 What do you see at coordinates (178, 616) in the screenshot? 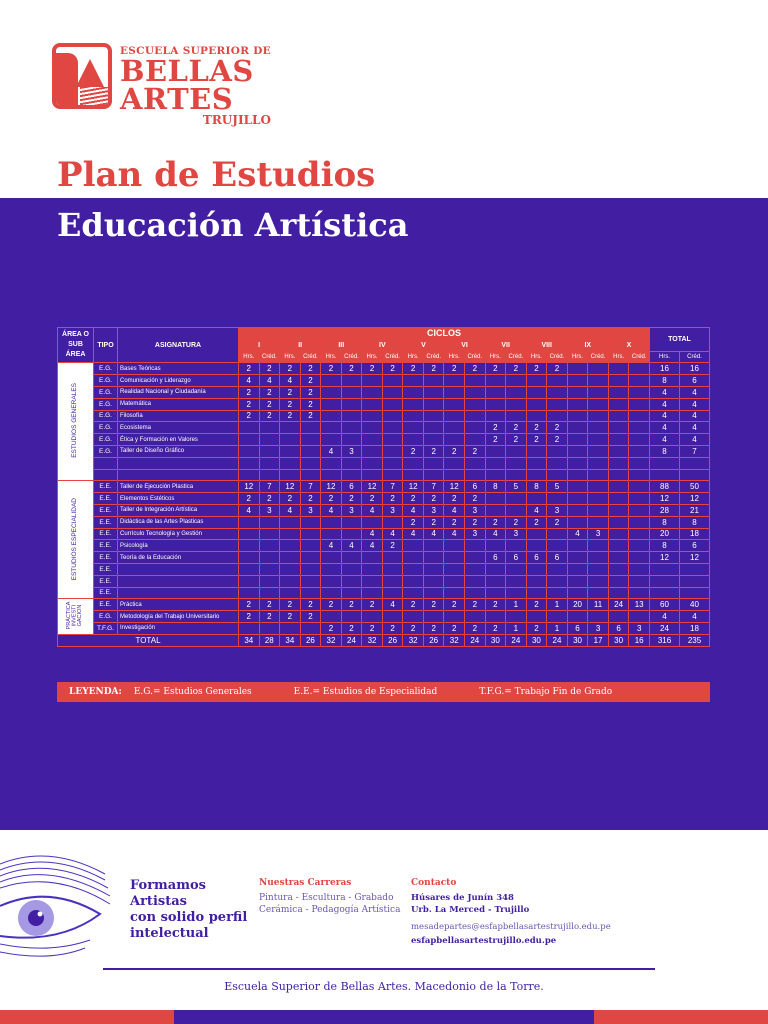
I see `cell-asignatura: Metodología del Trabajo Universitario` at bounding box center [178, 616].